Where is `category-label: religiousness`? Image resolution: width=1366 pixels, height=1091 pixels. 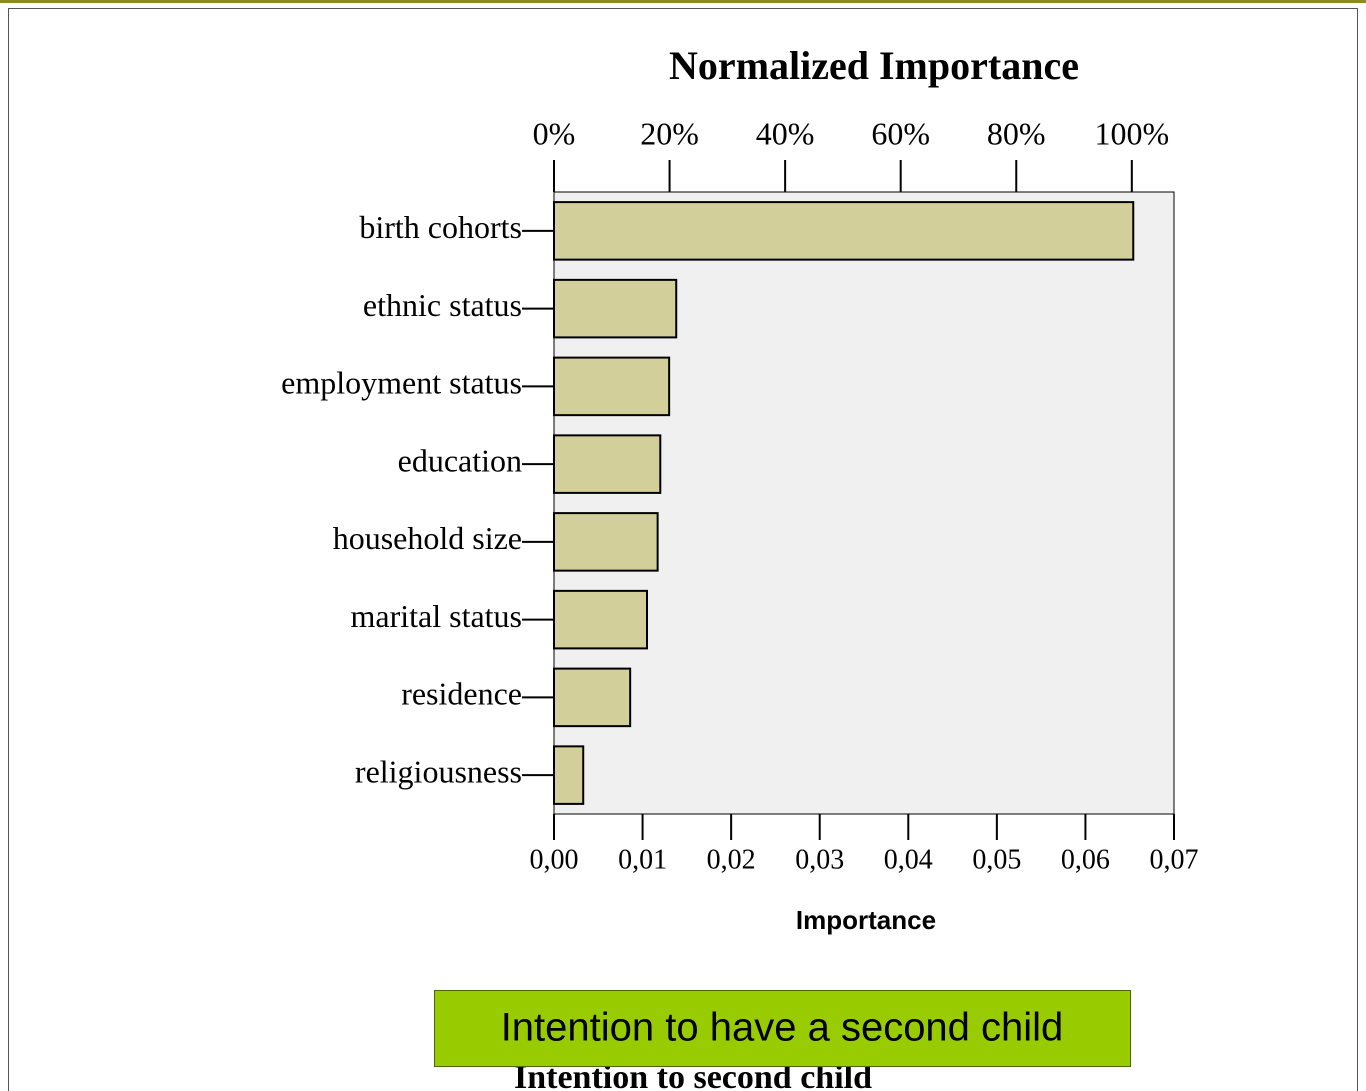
category-label: religiousness is located at coordinates (438, 771).